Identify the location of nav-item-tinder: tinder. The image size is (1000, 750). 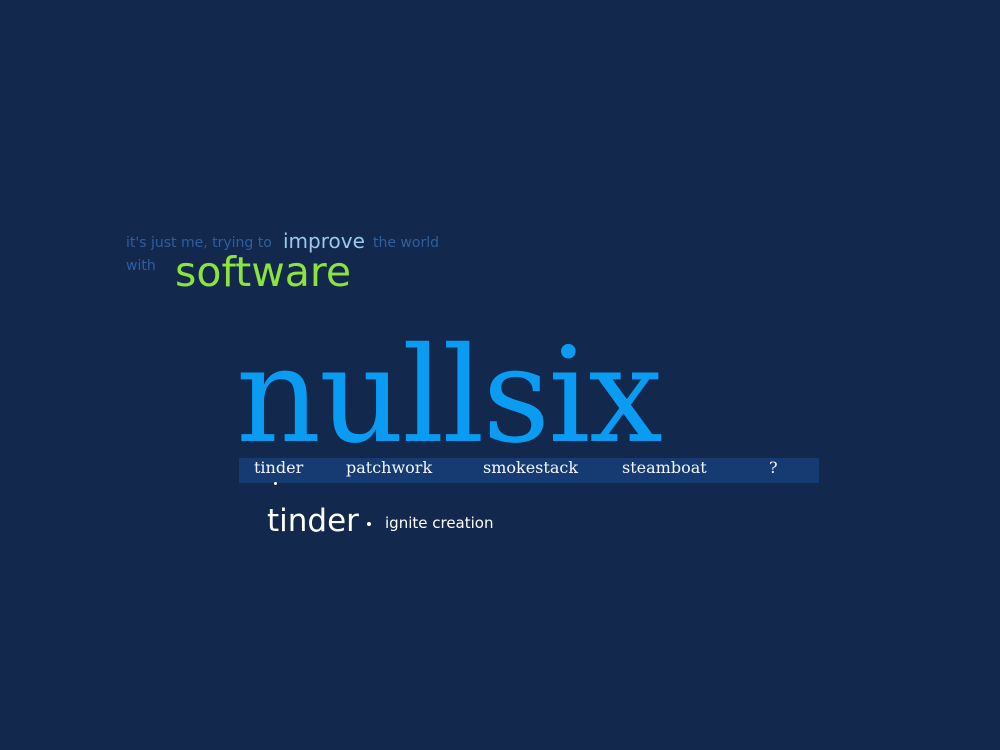
(279, 467).